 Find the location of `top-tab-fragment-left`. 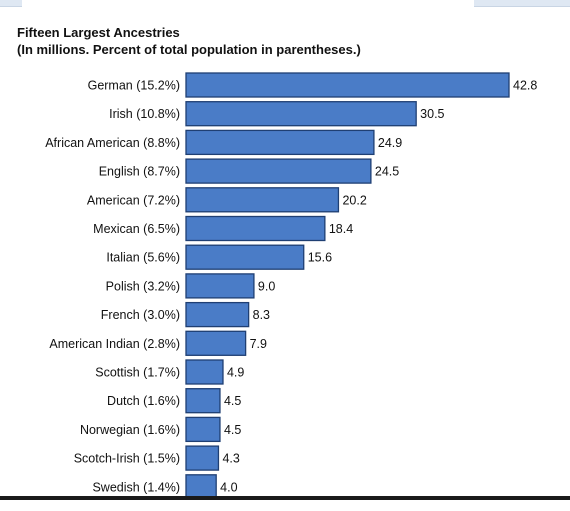

top-tab-fragment-left is located at coordinates (11, 3).